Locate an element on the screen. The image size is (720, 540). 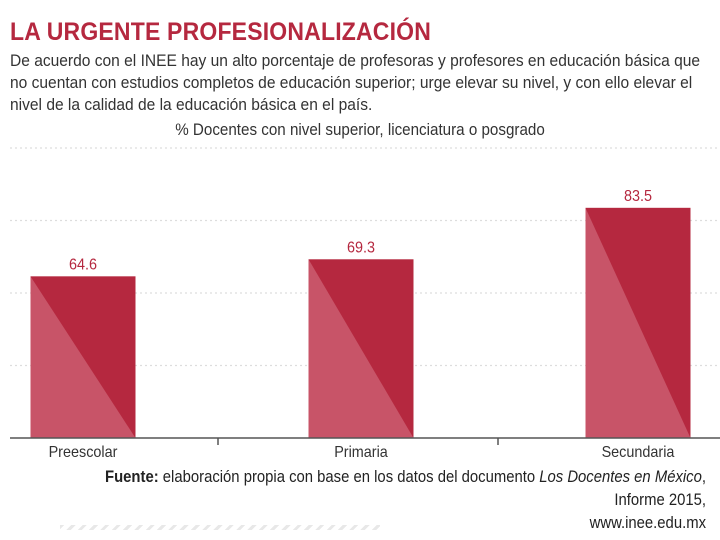
category-label: Primaria is located at coordinates (361, 452).